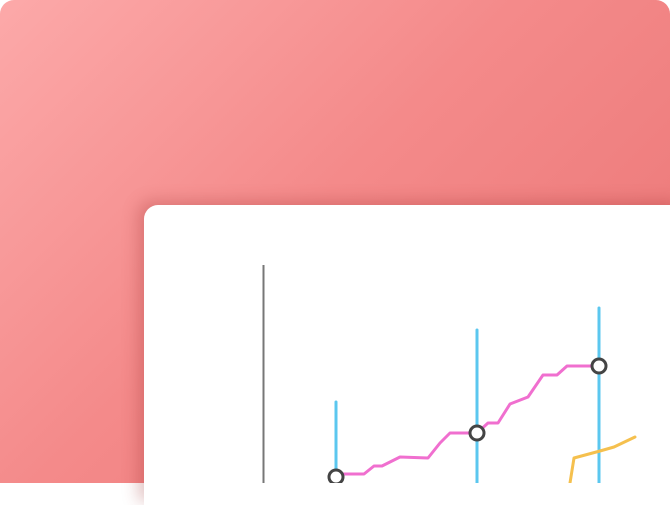 This screenshot has width=670, height=505. What do you see at coordinates (467, 420) in the screenshot?
I see `series-pink-line` at bounding box center [467, 420].